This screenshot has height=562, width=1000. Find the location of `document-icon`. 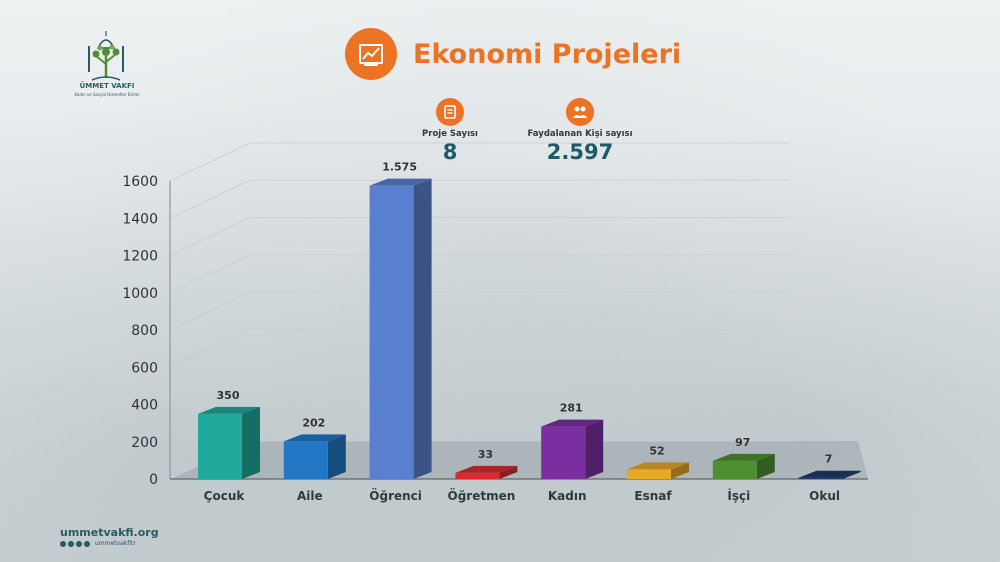

document-icon is located at coordinates (450, 112).